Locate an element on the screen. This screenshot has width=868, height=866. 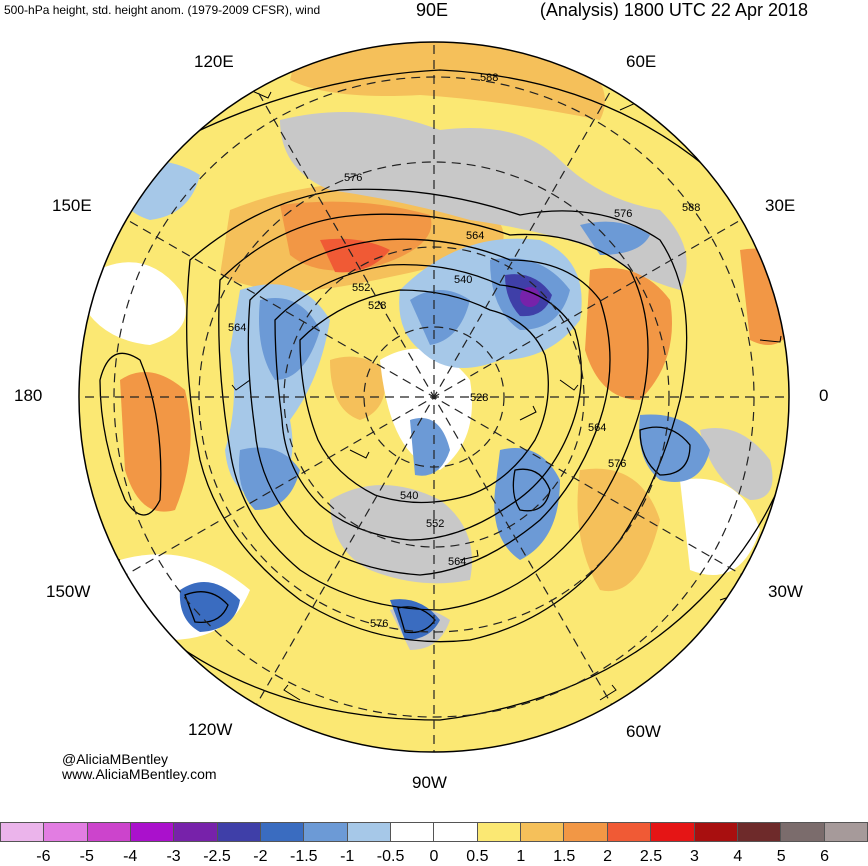
colorbar-tick-label: -1 is located at coordinates (347, 856).